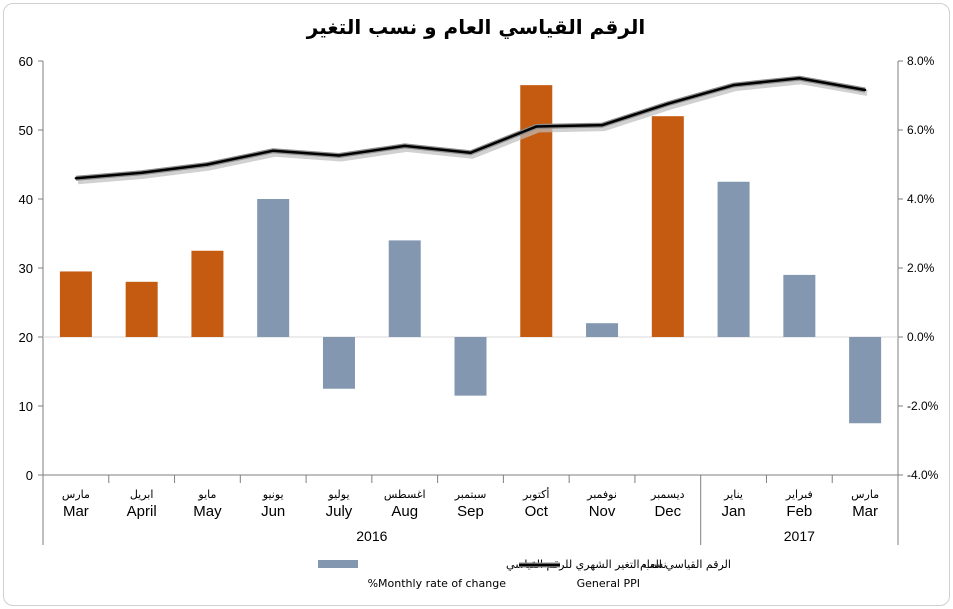 The height and width of the screenshot is (609, 953). Describe the element at coordinates (921, 61) in the screenshot. I see `right-tick-label: 8.0%` at that location.